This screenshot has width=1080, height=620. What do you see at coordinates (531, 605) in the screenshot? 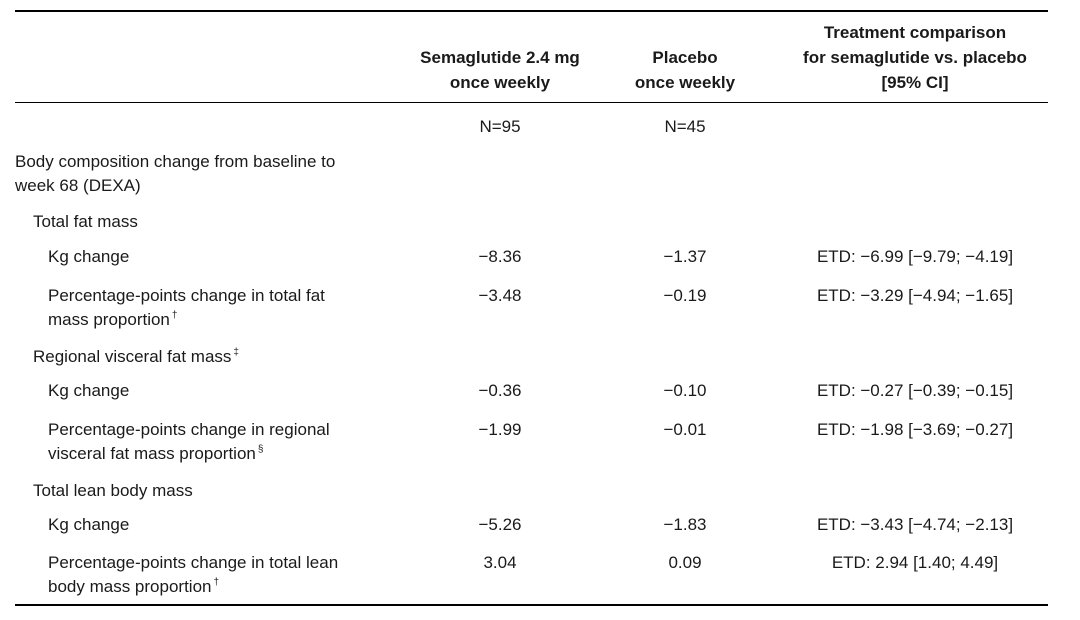
I see `bottom-rule` at bounding box center [531, 605].